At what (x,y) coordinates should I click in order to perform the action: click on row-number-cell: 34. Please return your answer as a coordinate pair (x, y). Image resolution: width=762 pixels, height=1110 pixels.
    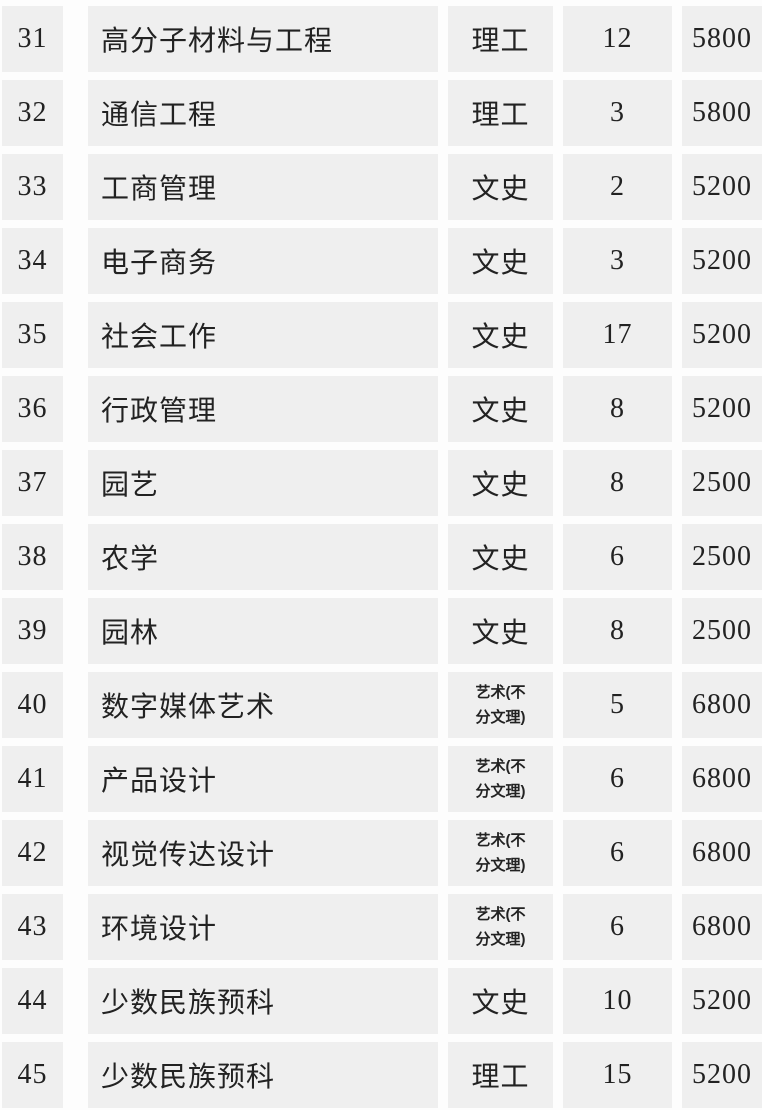
    Looking at the image, I should click on (32, 261).